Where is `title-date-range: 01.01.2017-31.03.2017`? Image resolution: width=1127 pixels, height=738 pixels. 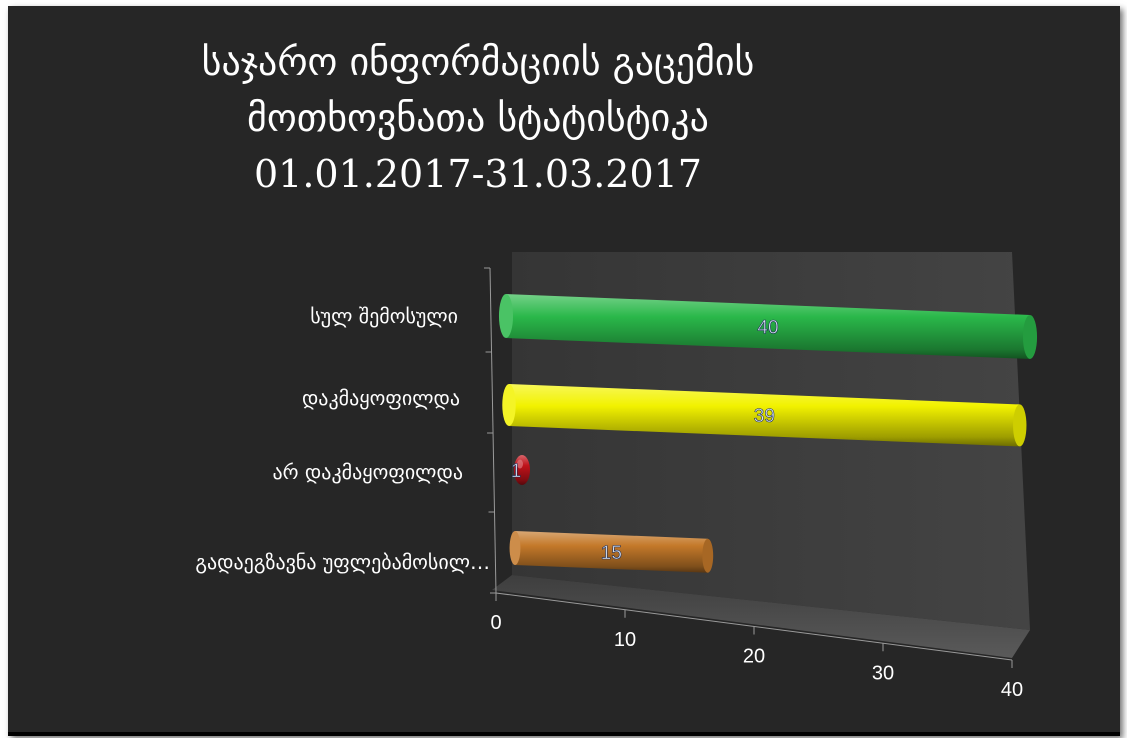 title-date-range: 01.01.2017-31.03.2017 is located at coordinates (478, 174).